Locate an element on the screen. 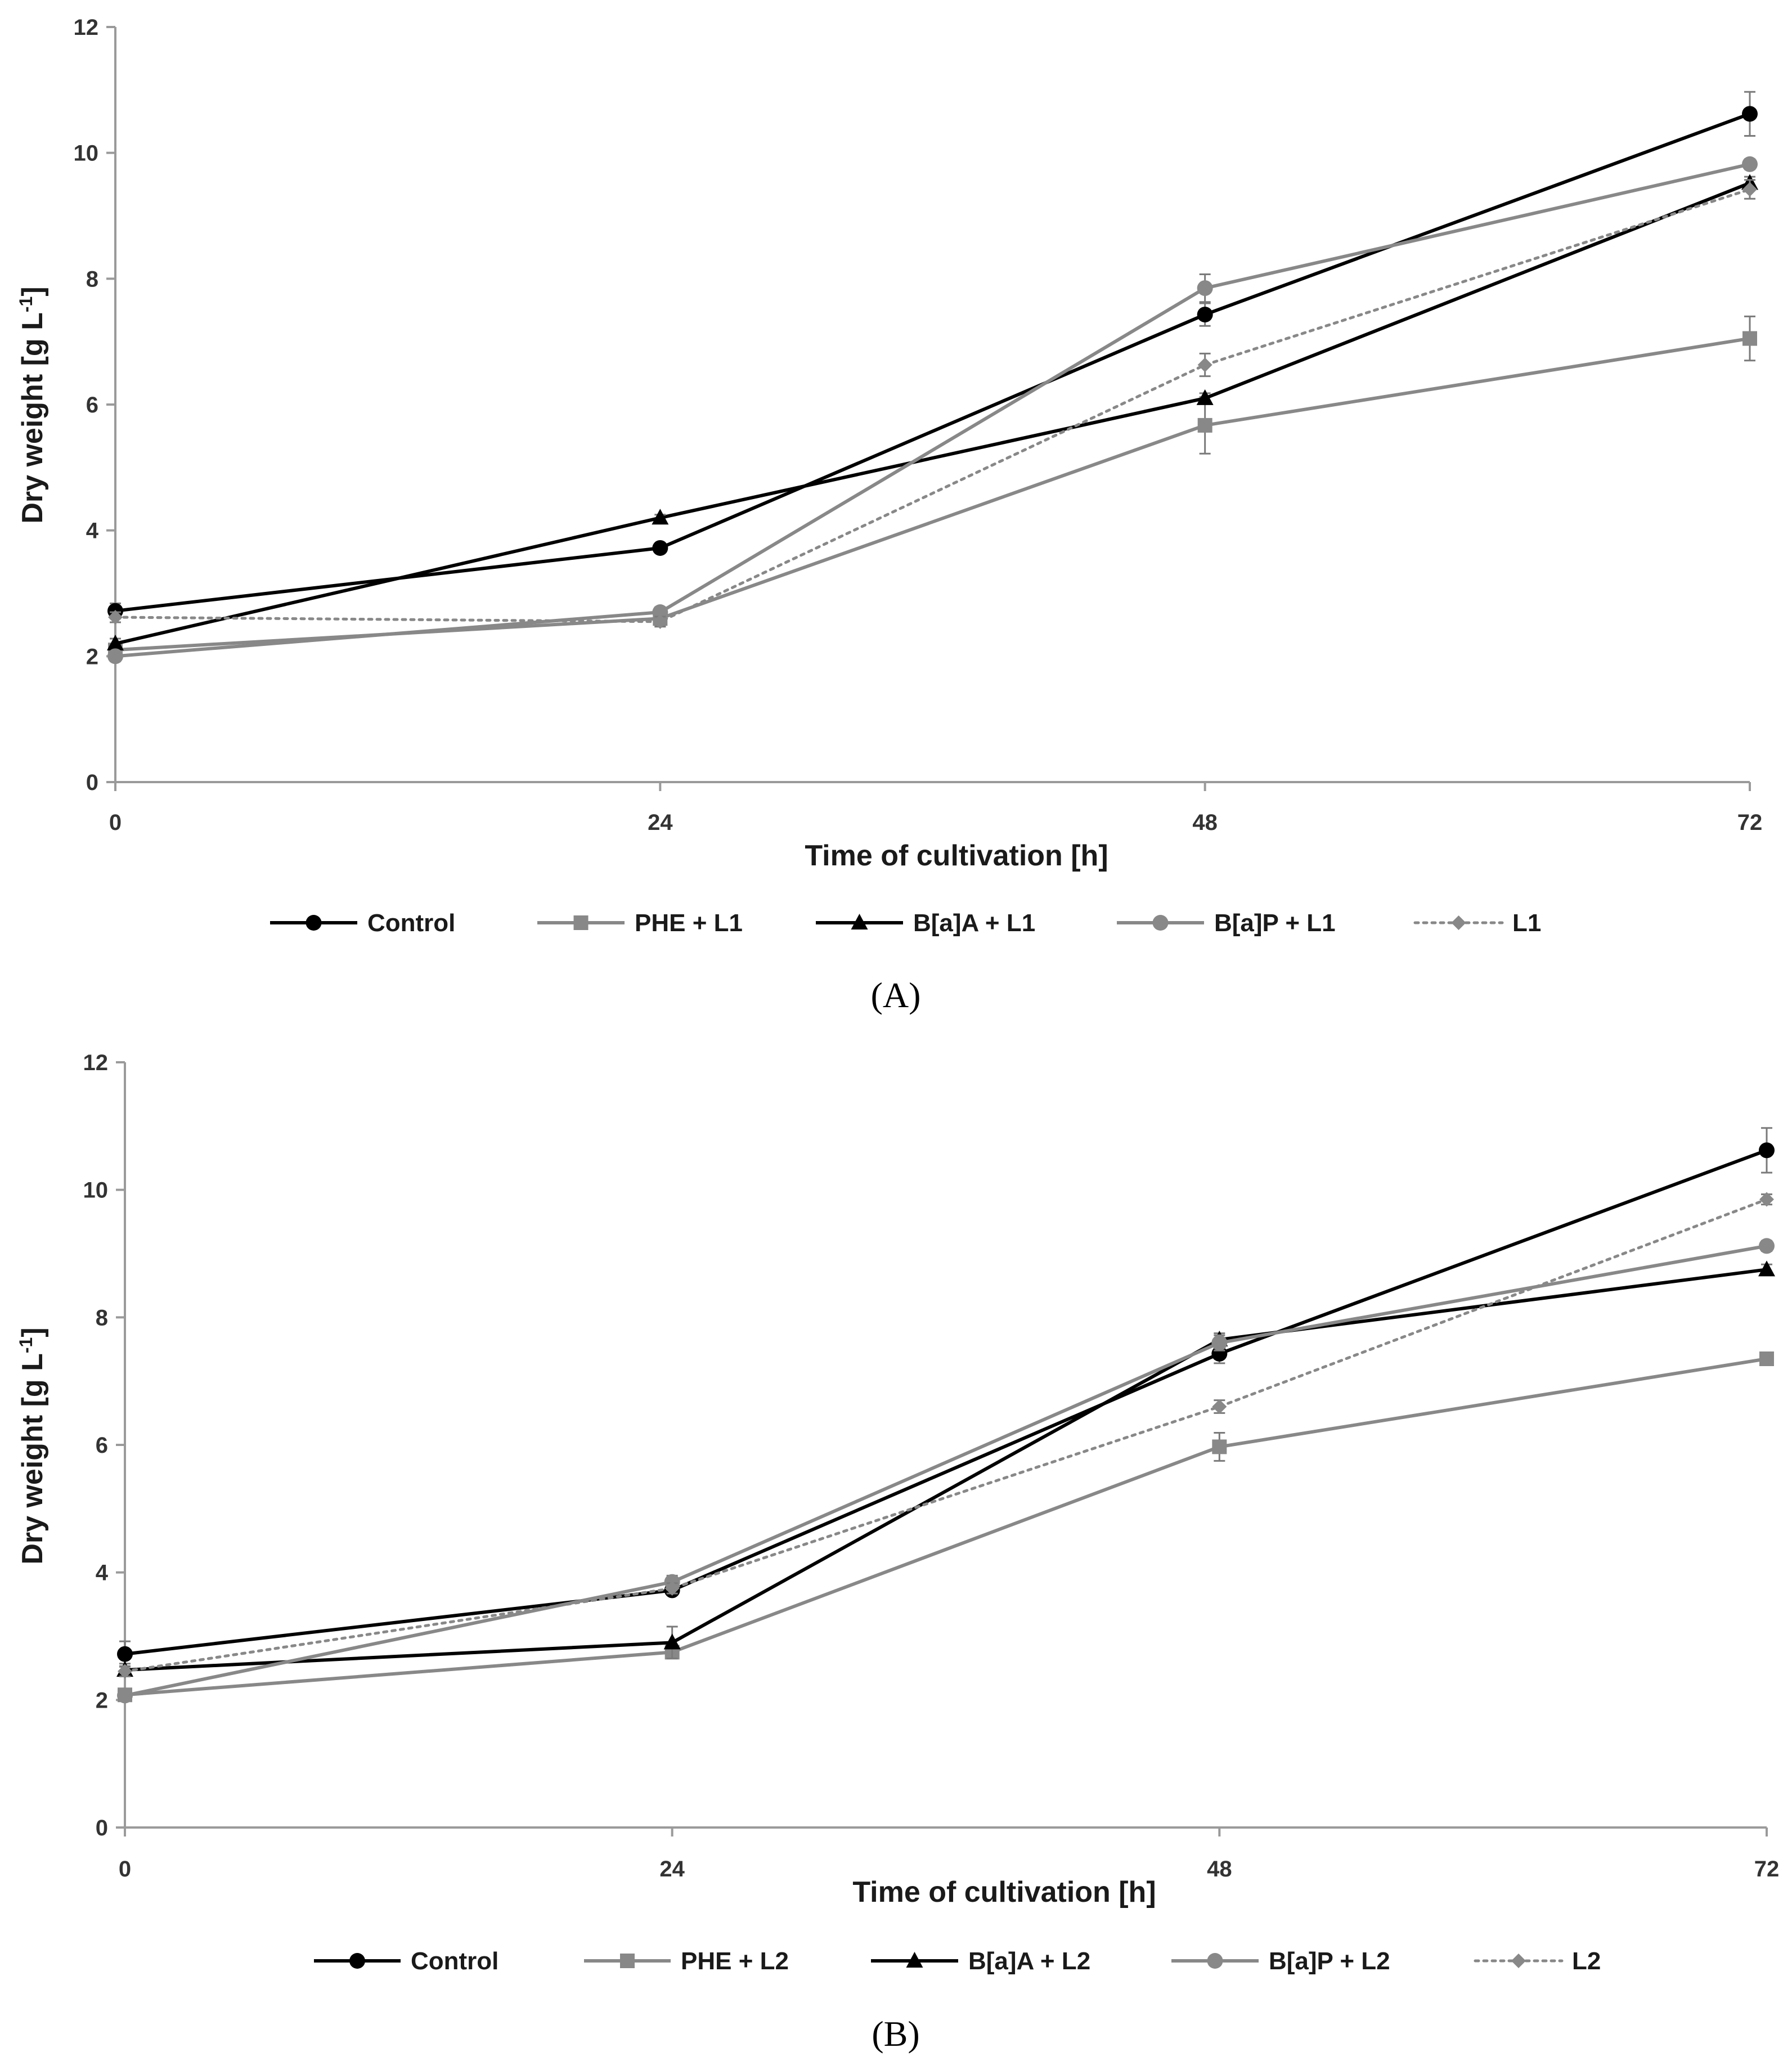 Image resolution: width=1792 pixels, height=2070 pixels. legend-label: L1 is located at coordinates (1526, 923).